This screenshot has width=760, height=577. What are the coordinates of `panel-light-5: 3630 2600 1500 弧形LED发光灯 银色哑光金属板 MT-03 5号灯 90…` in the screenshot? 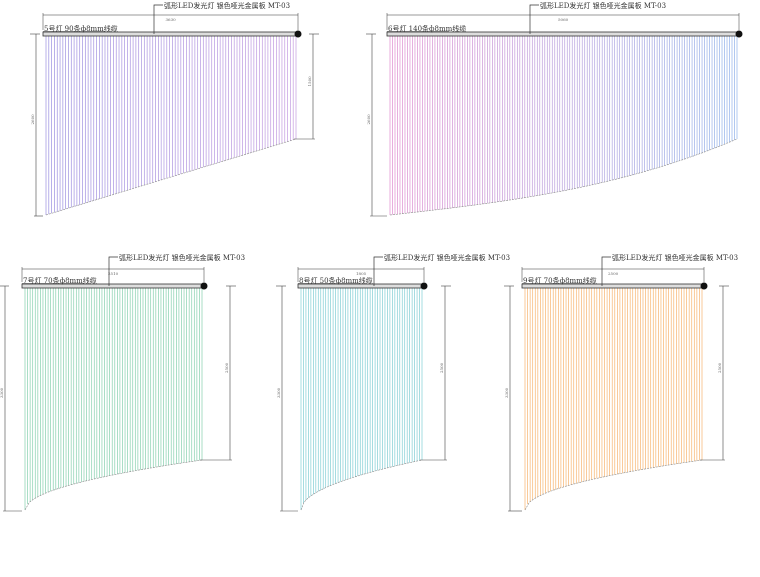 It's located at (174, 109).